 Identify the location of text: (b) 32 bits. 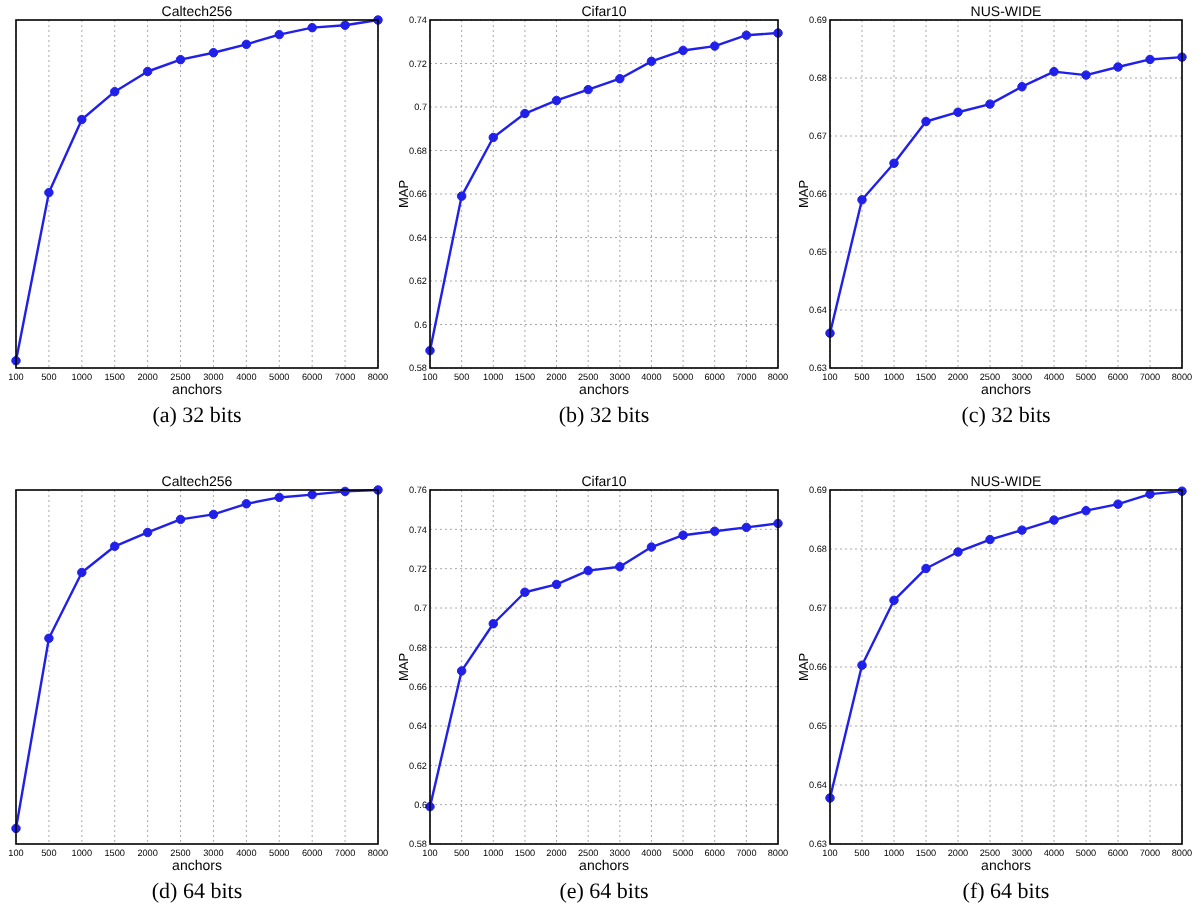
(604, 416).